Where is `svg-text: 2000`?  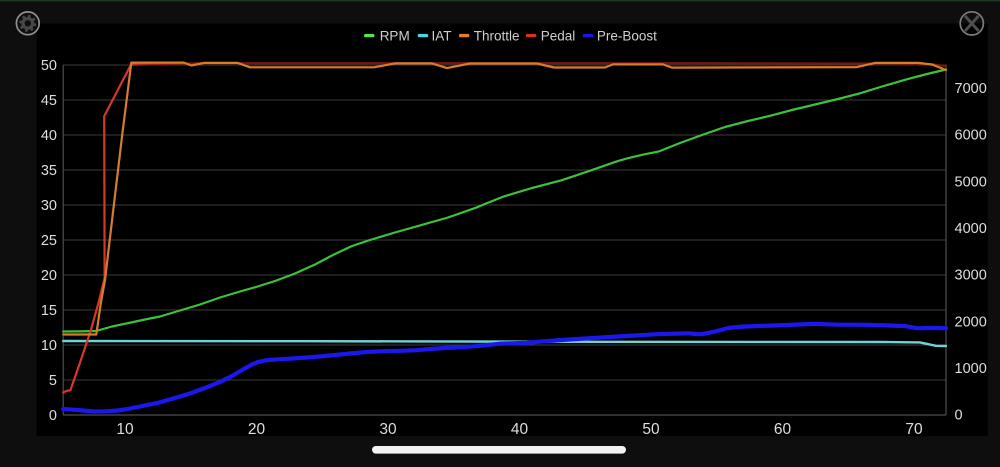
svg-text: 2000 is located at coordinates (971, 322).